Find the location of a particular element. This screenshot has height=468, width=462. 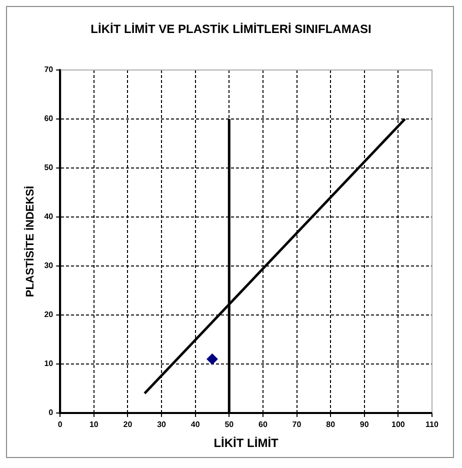

chart-title: LİKİT LİMİT VE PLASTİK LİMİTLERİ SINIFLAMASI is located at coordinates (231, 29).